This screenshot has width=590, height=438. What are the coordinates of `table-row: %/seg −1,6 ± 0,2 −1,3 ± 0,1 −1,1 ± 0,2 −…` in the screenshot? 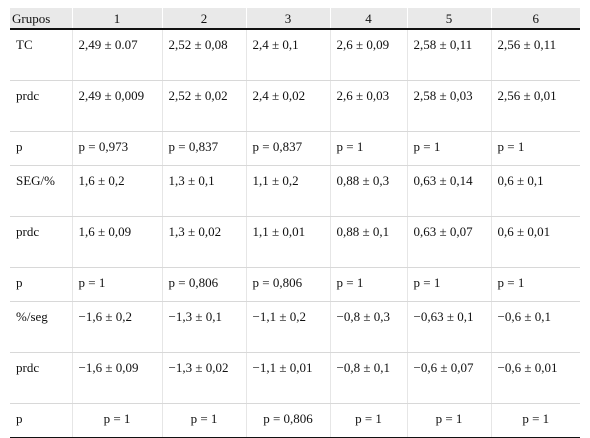 It's located at (295, 327).